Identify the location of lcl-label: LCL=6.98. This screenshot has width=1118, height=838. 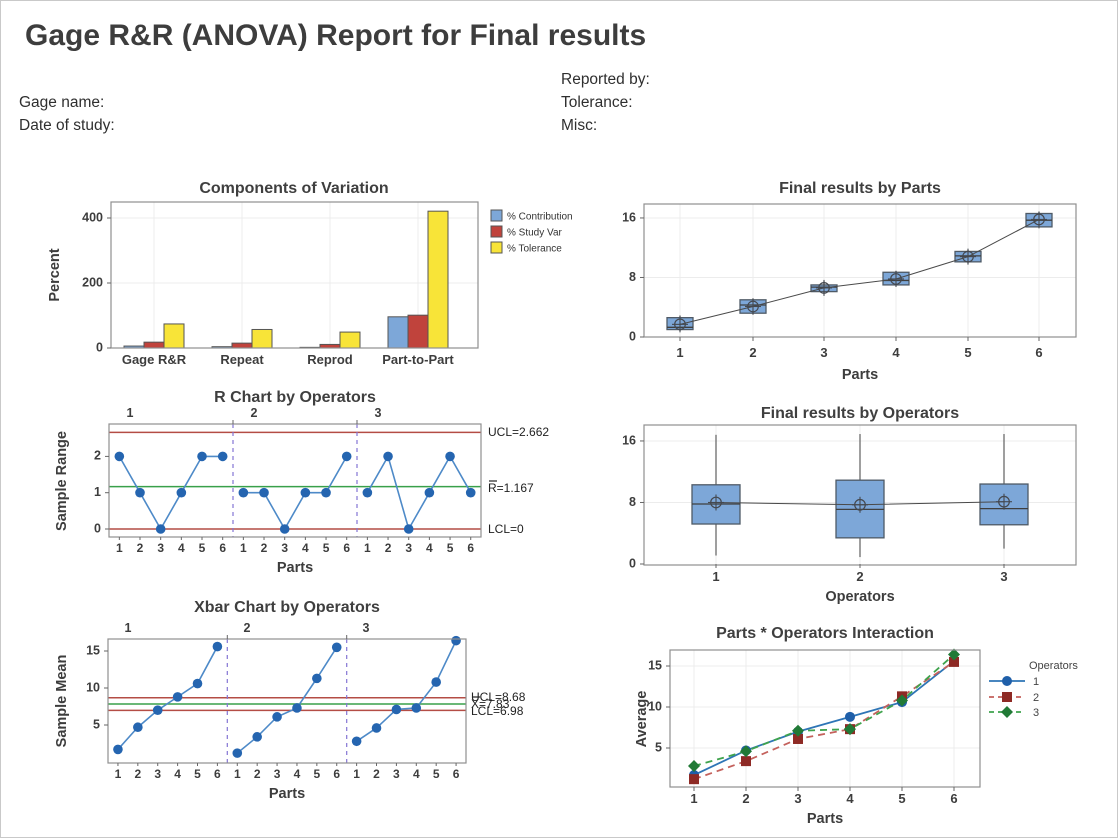
(497, 711).